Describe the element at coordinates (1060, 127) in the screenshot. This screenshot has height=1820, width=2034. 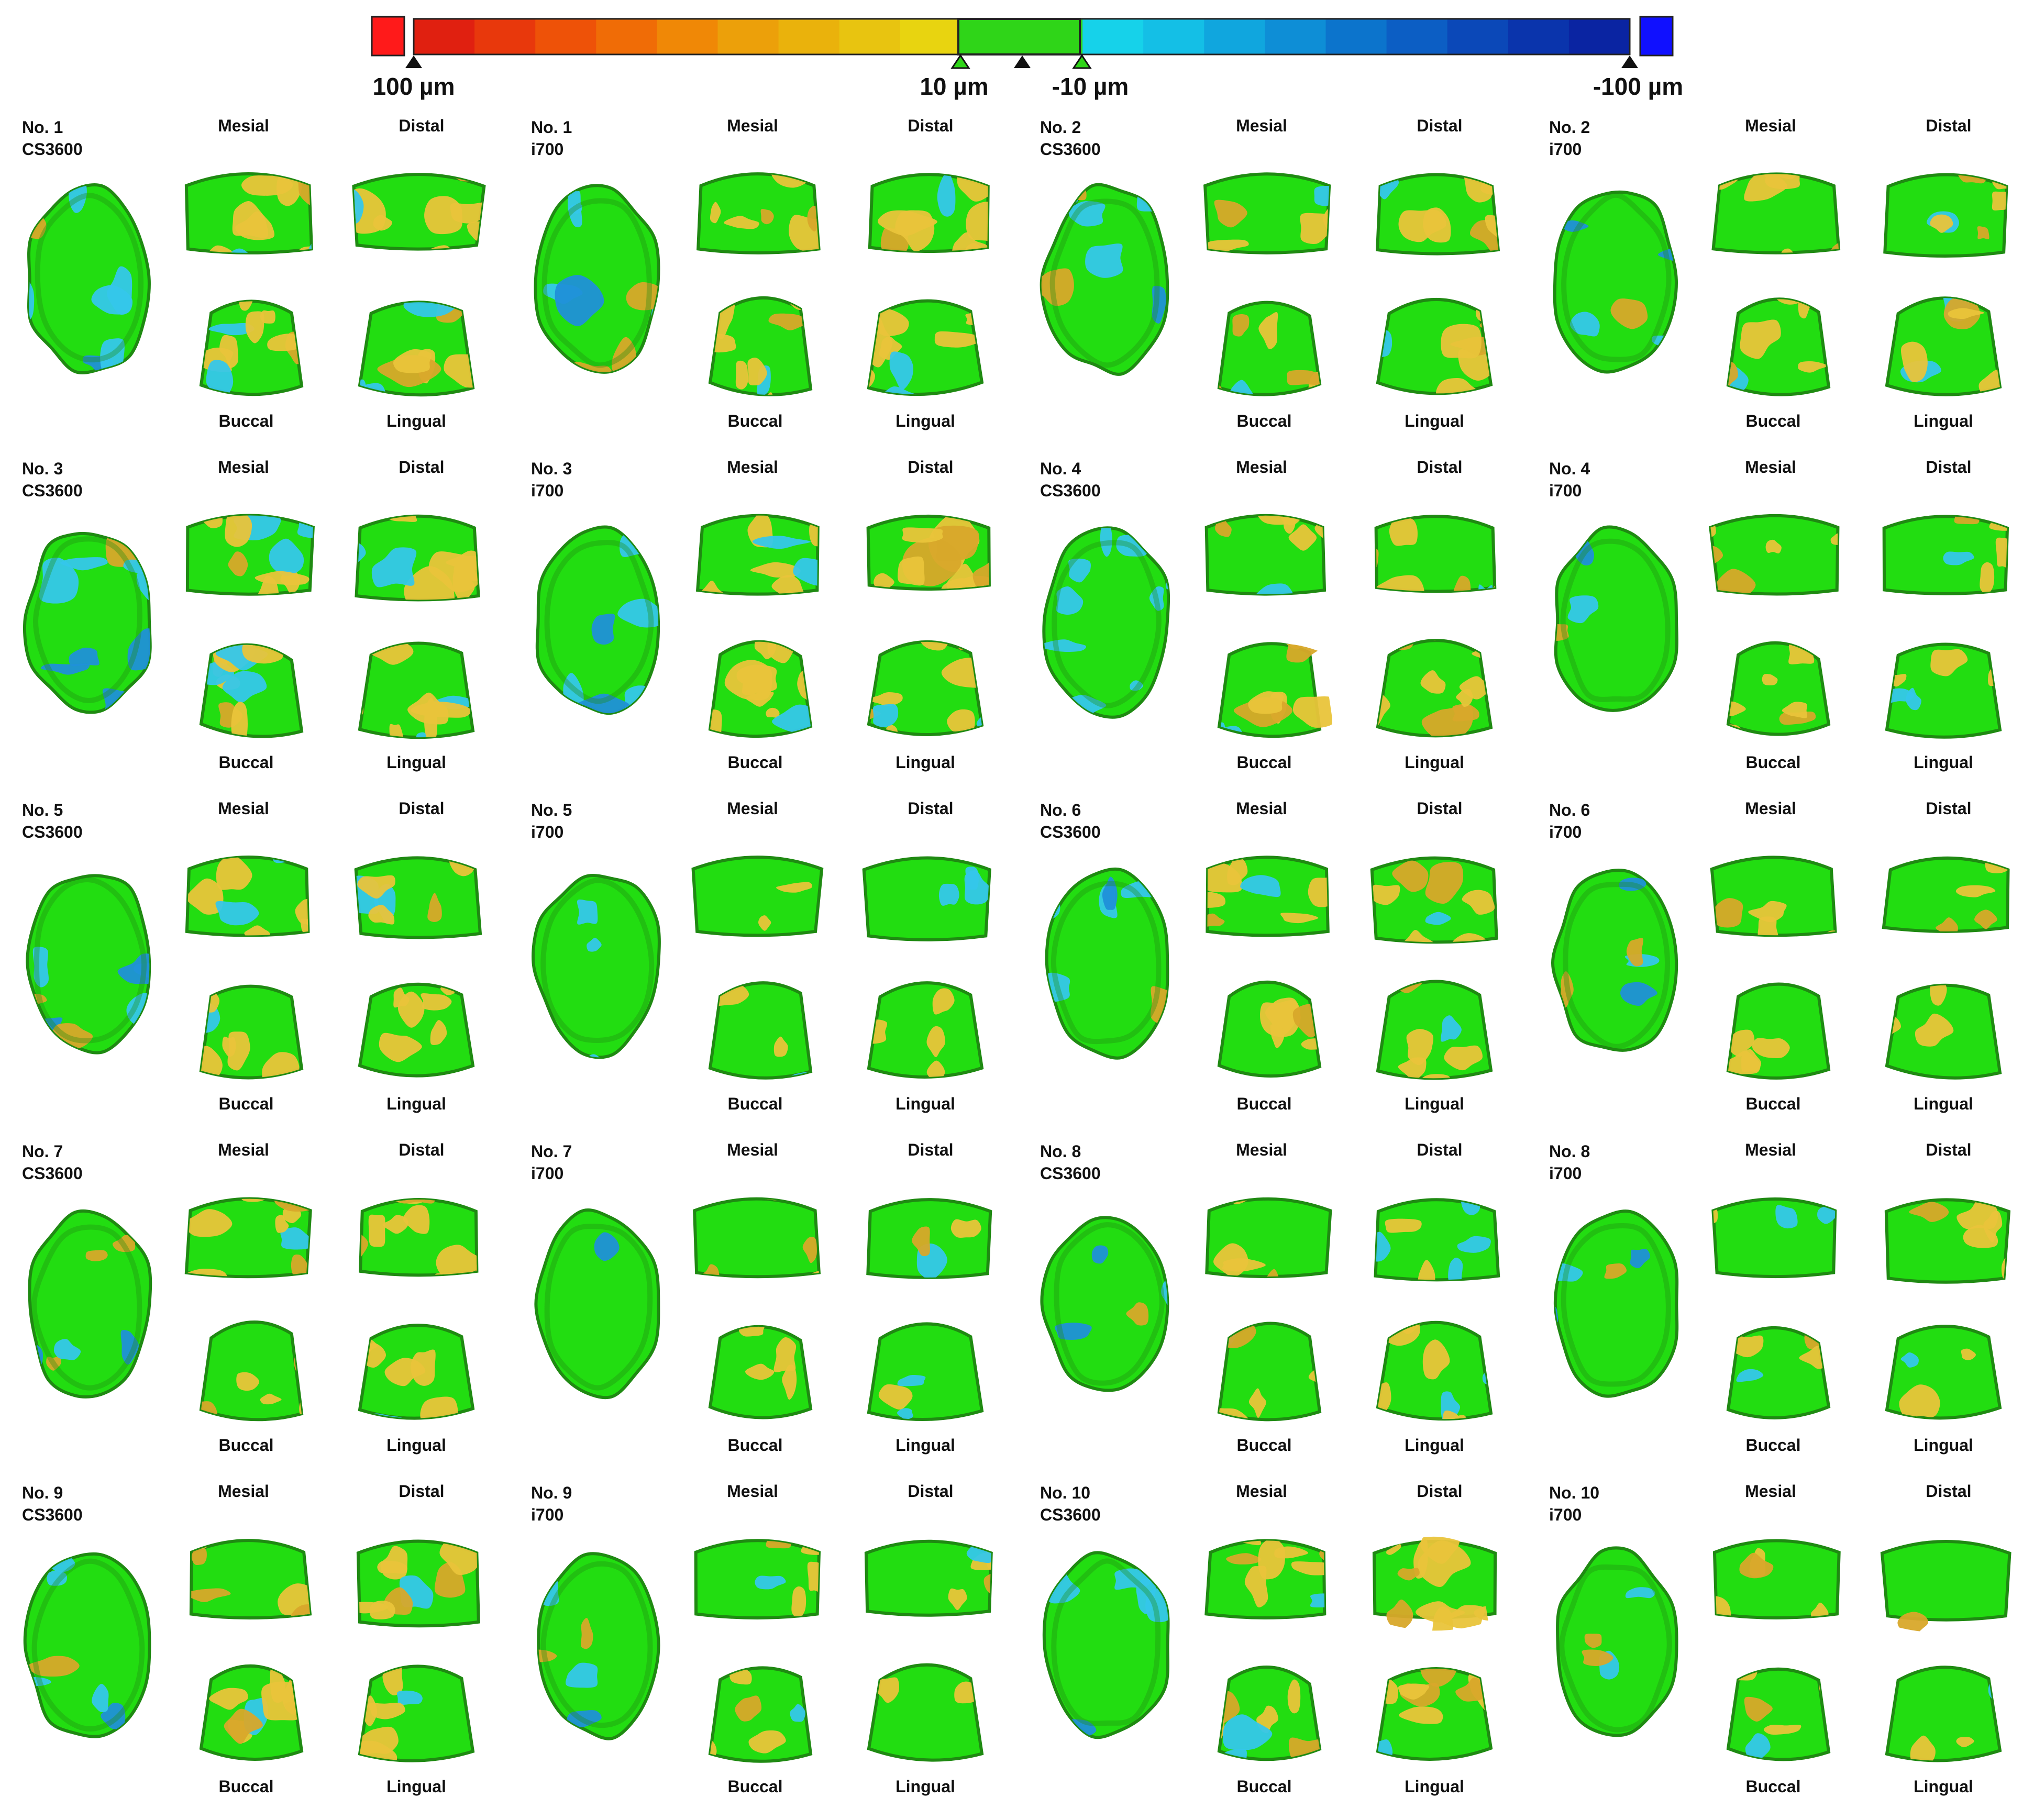
I see `specimen-number: No. 2` at that location.